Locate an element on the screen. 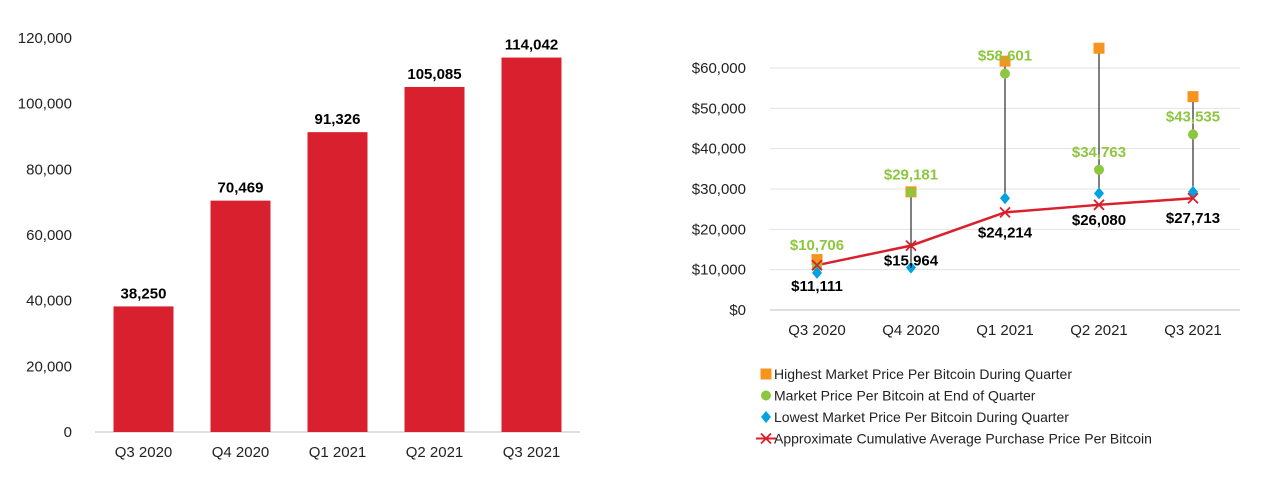 Image resolution: width=1278 pixels, height=496 pixels. end-price-label: $58,601 is located at coordinates (1005, 56).